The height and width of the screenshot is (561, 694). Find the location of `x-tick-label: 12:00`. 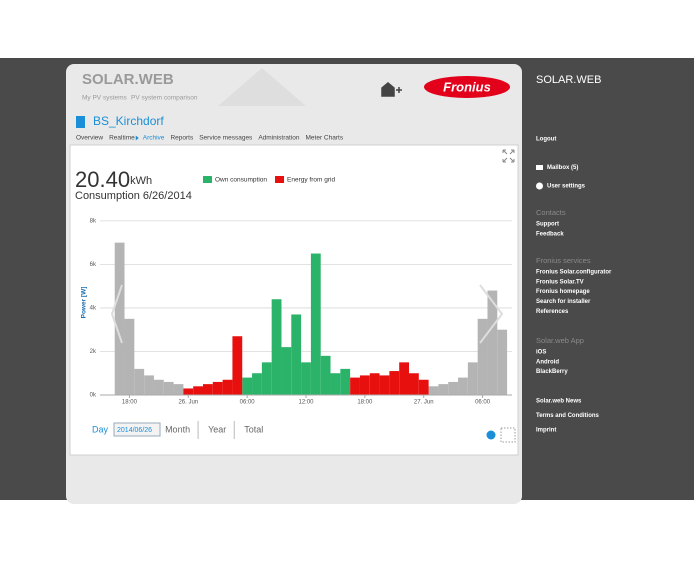

x-tick-label: 12:00 is located at coordinates (306, 403).